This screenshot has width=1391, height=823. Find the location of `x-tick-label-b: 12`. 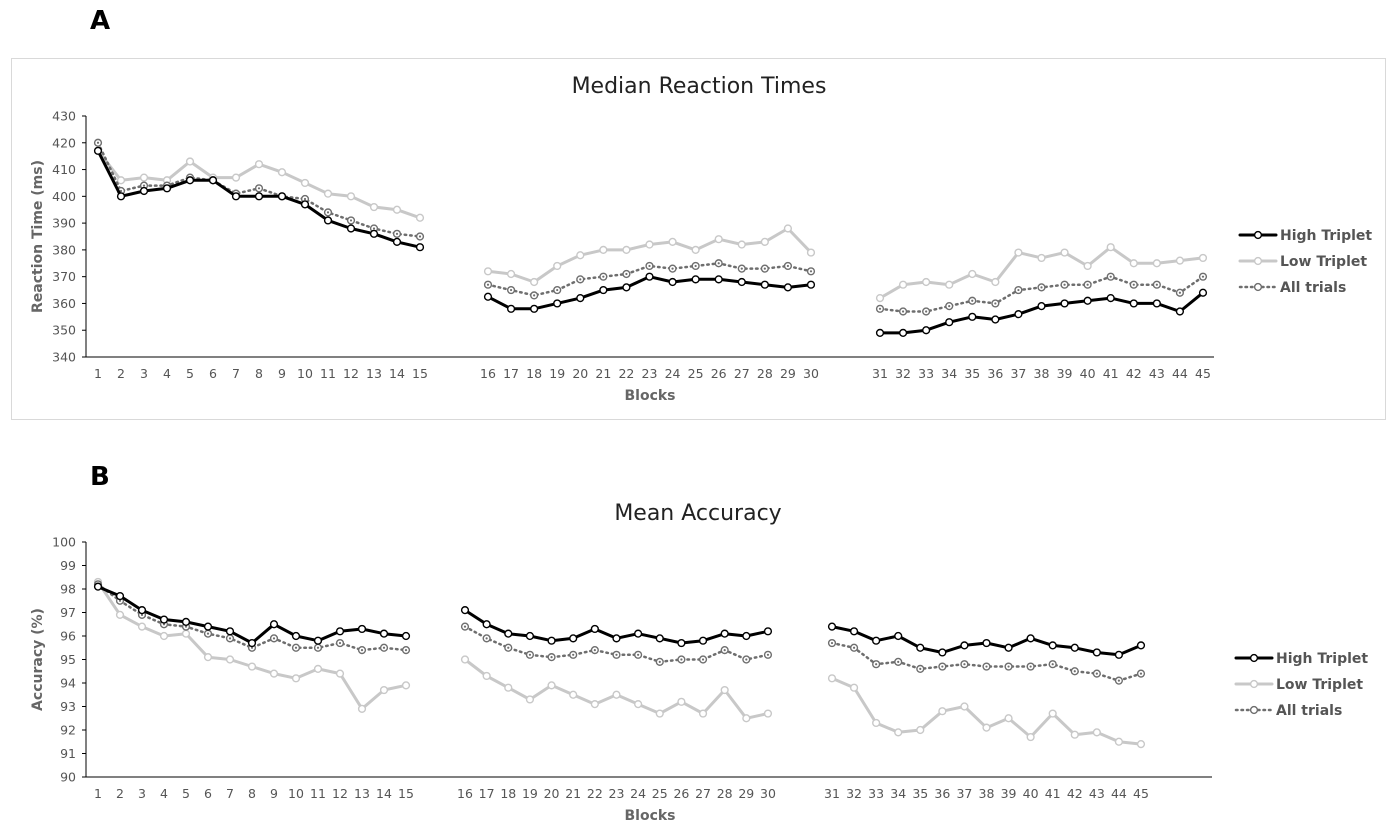

x-tick-label-b: 12 is located at coordinates (340, 793).